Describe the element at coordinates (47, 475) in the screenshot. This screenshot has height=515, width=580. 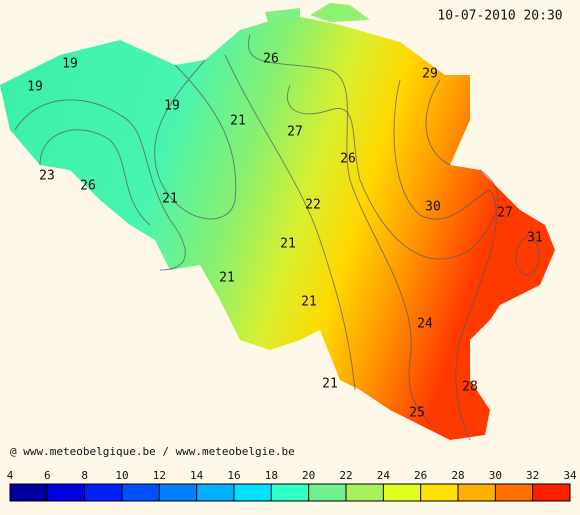
I see `colorbar-tick-label: 6` at that location.